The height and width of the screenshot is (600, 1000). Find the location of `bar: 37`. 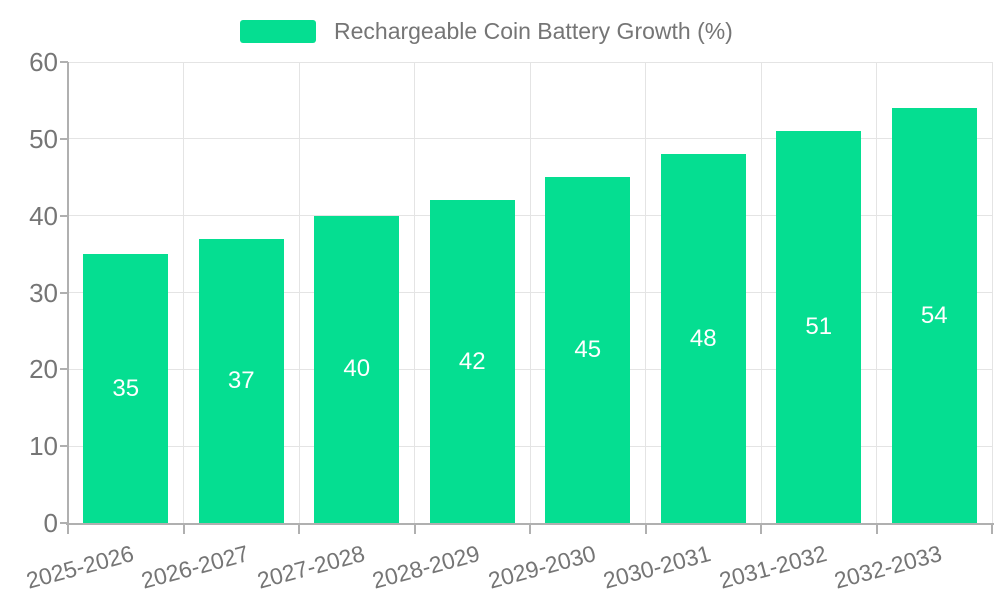

bar: 37 is located at coordinates (241, 380).